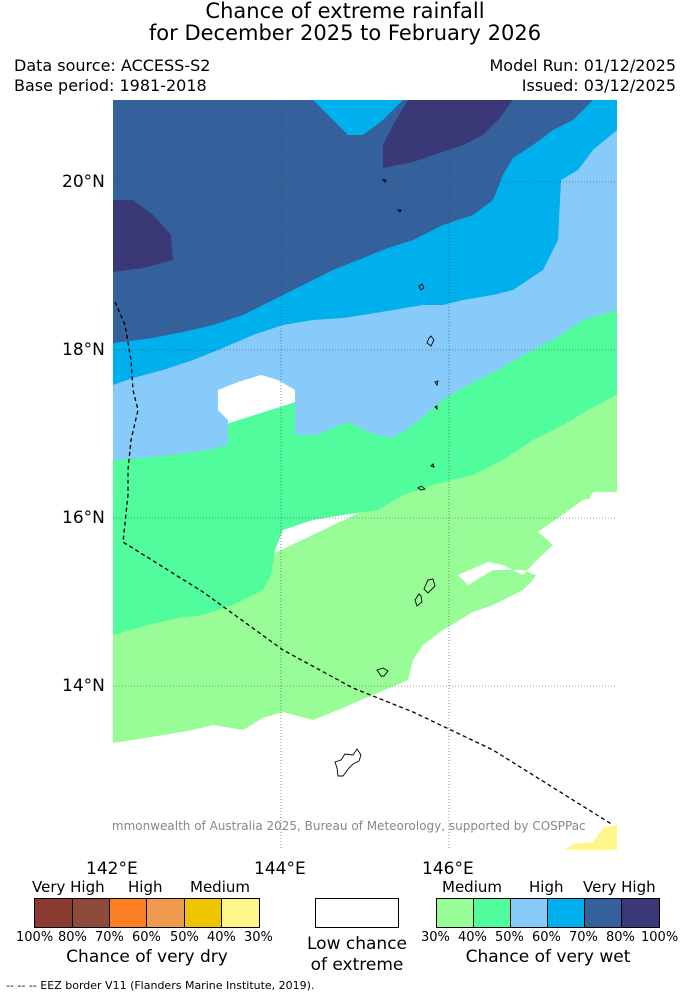  Describe the element at coordinates (143, 236) in the screenshot. I see `region-very-high-wet-a` at that location.